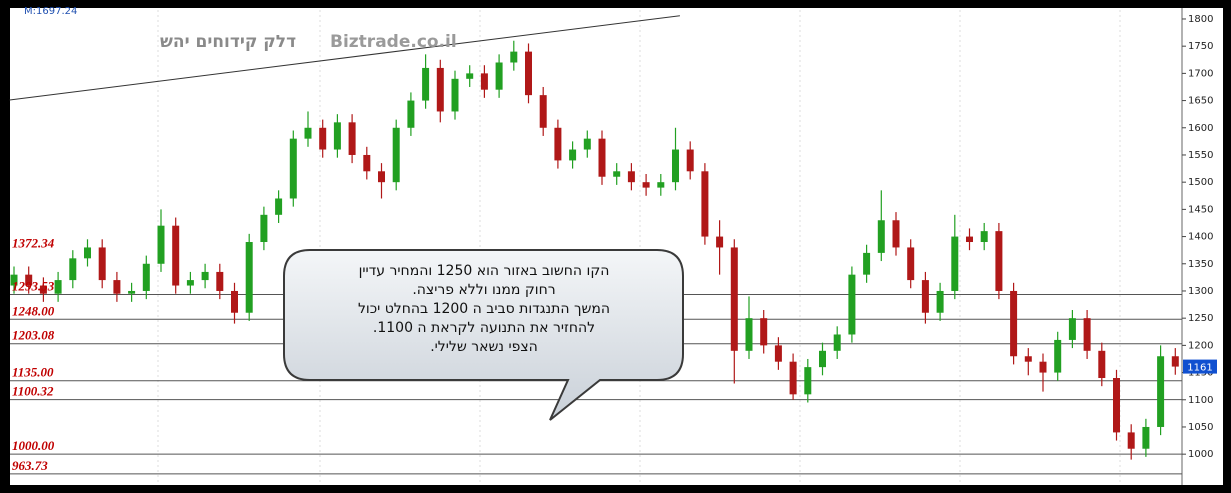  What do you see at coordinates (1200, 19) in the screenshot?
I see `y-tick-label: 1800` at bounding box center [1200, 19].